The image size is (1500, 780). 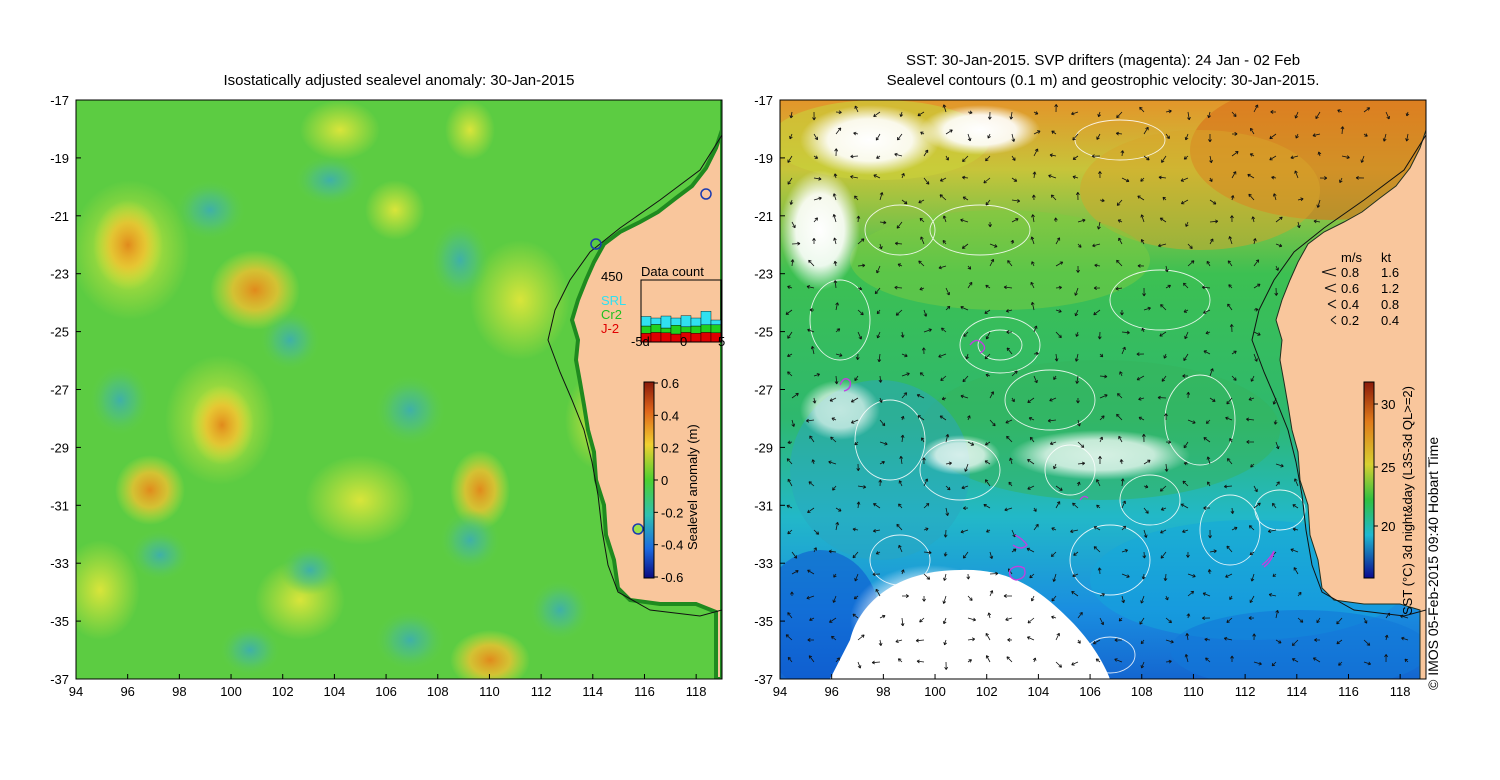 What do you see at coordinates (1350, 389) in the screenshot?
I see `right-land` at bounding box center [1350, 389].